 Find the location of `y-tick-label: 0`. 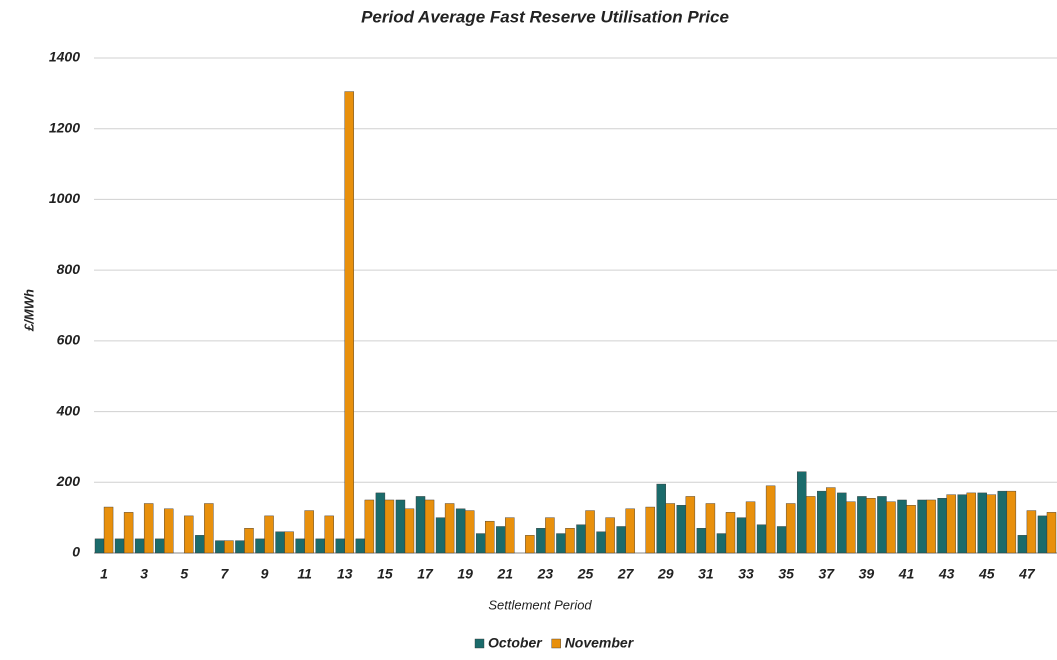

y-tick-label: 0 is located at coordinates (76, 552).